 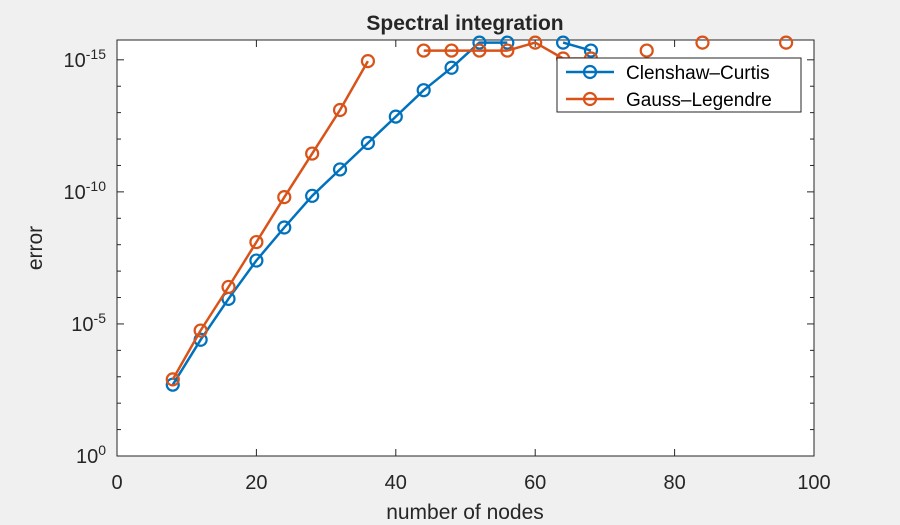 I want to click on x-tick-label: 0, so click(x=116, y=483).